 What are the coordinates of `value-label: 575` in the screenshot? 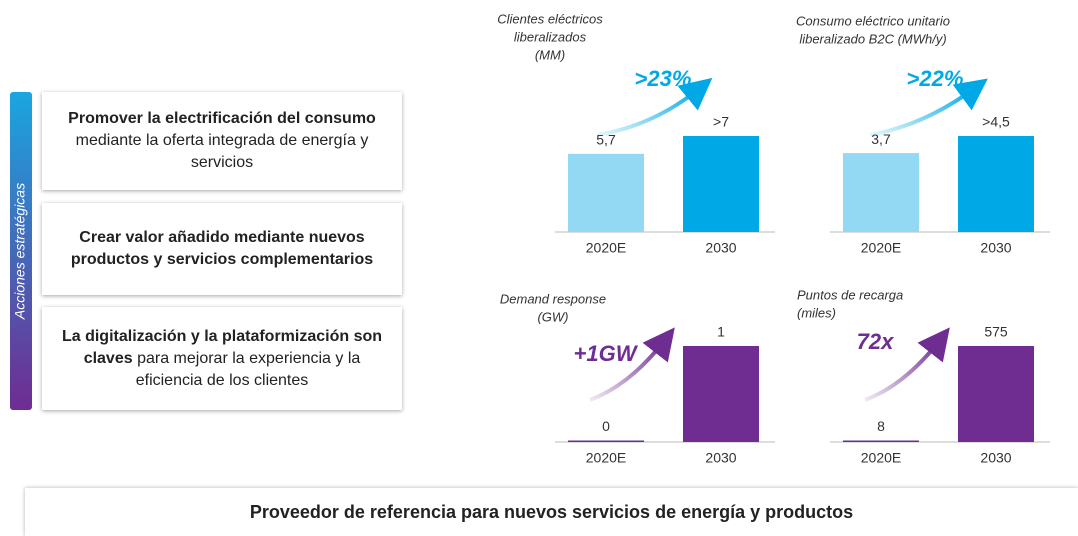 It's located at (996, 332).